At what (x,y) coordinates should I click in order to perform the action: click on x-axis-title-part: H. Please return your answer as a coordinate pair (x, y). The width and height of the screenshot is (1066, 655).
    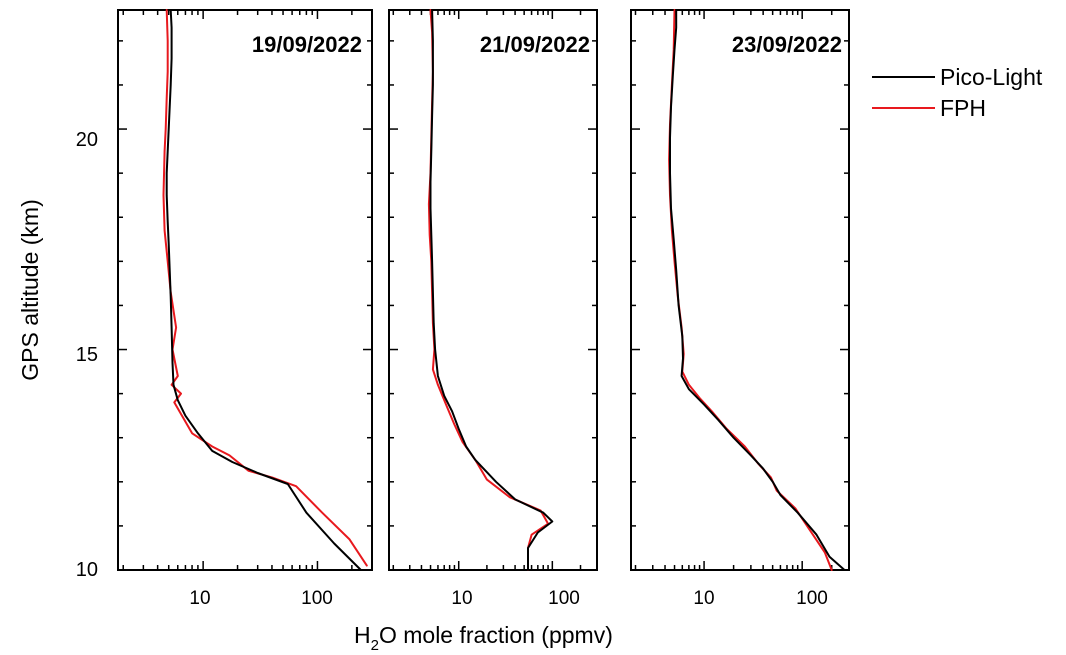
    Looking at the image, I should click on (362, 635).